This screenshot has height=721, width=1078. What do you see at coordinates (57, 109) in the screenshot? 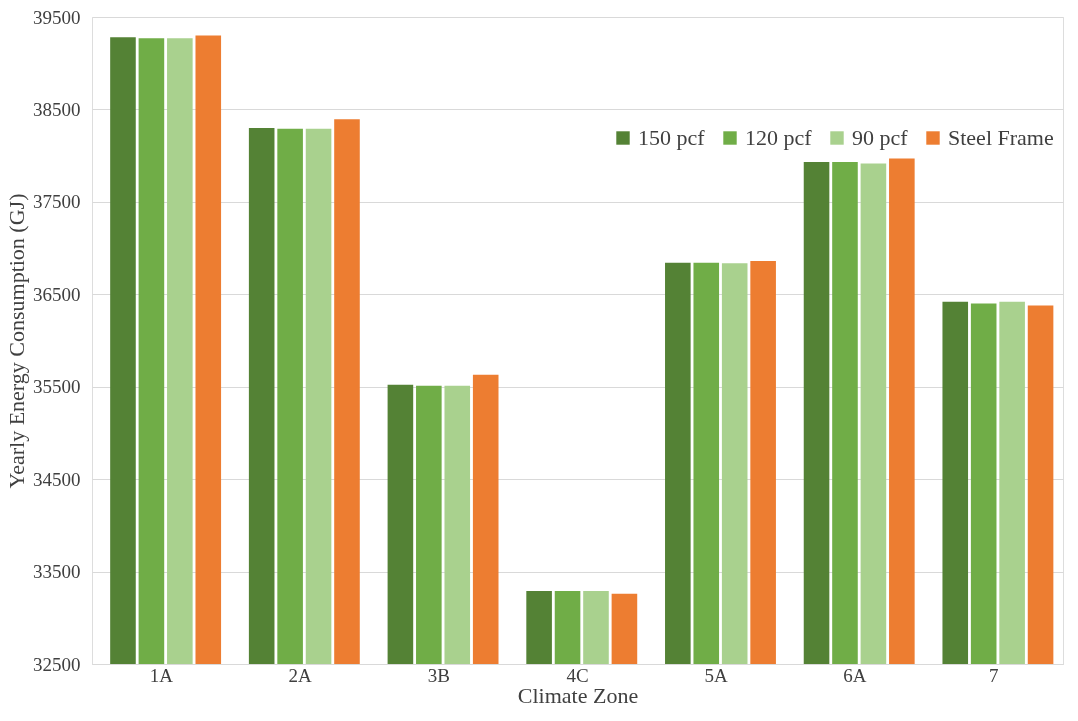
I see `y-tick-label: 38500` at bounding box center [57, 109].